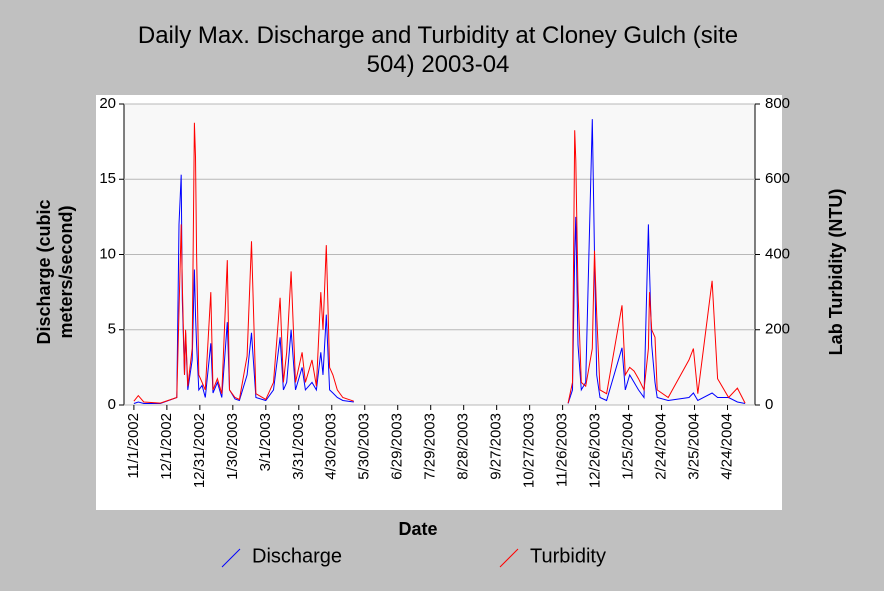 Image resolution: width=884 pixels, height=591 pixels. Describe the element at coordinates (112, 329) in the screenshot. I see `y-tick-label: 5` at that location.